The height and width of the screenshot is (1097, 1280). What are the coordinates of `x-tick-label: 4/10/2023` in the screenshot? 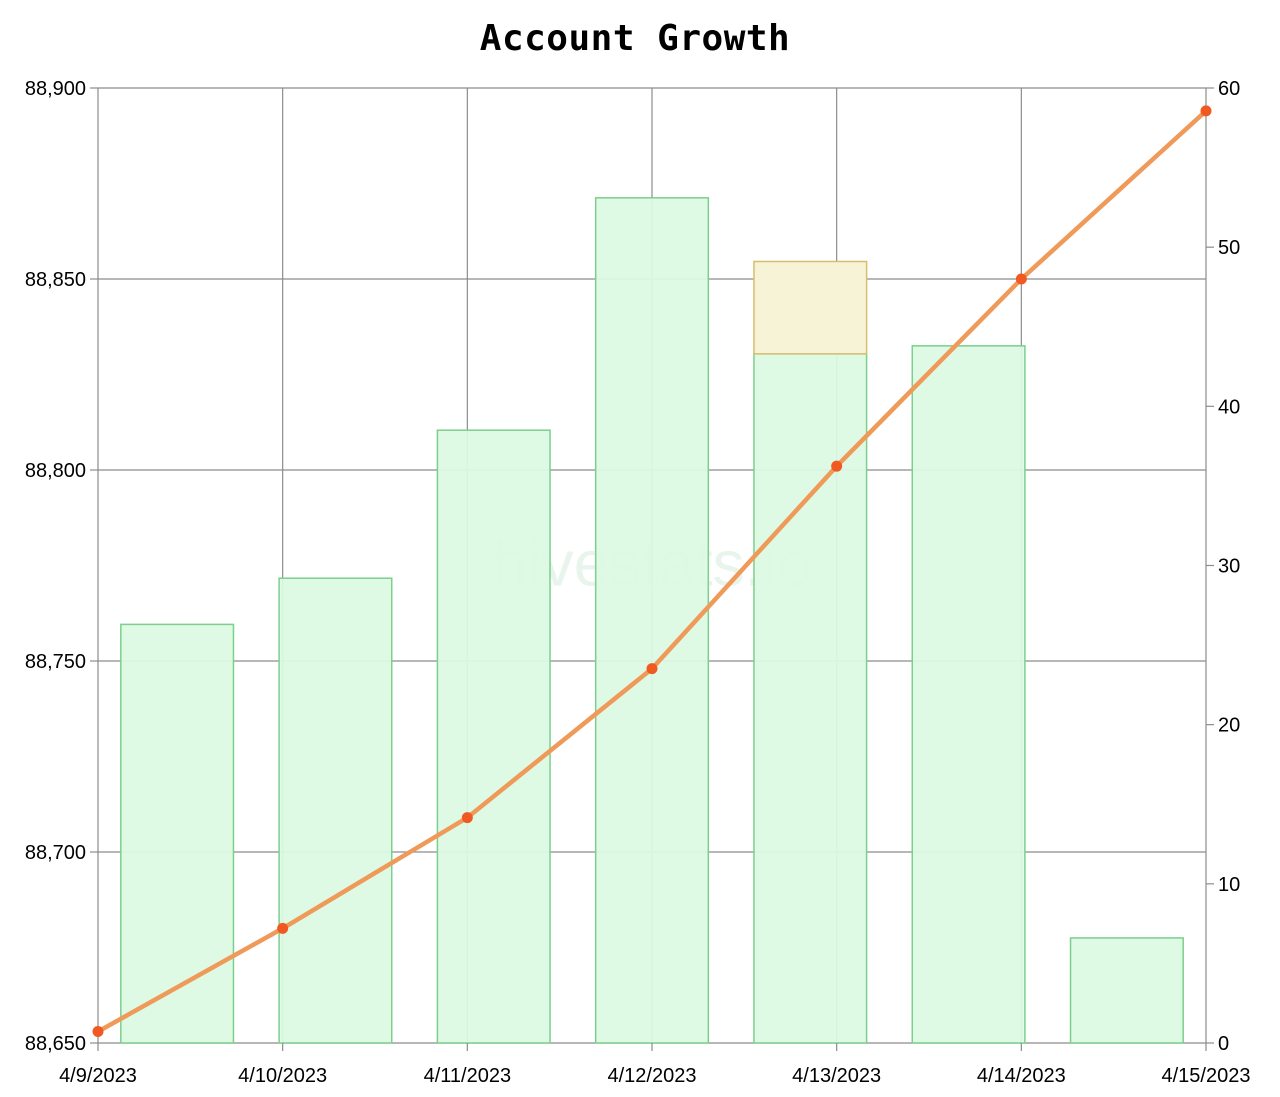 It's located at (282, 1076).